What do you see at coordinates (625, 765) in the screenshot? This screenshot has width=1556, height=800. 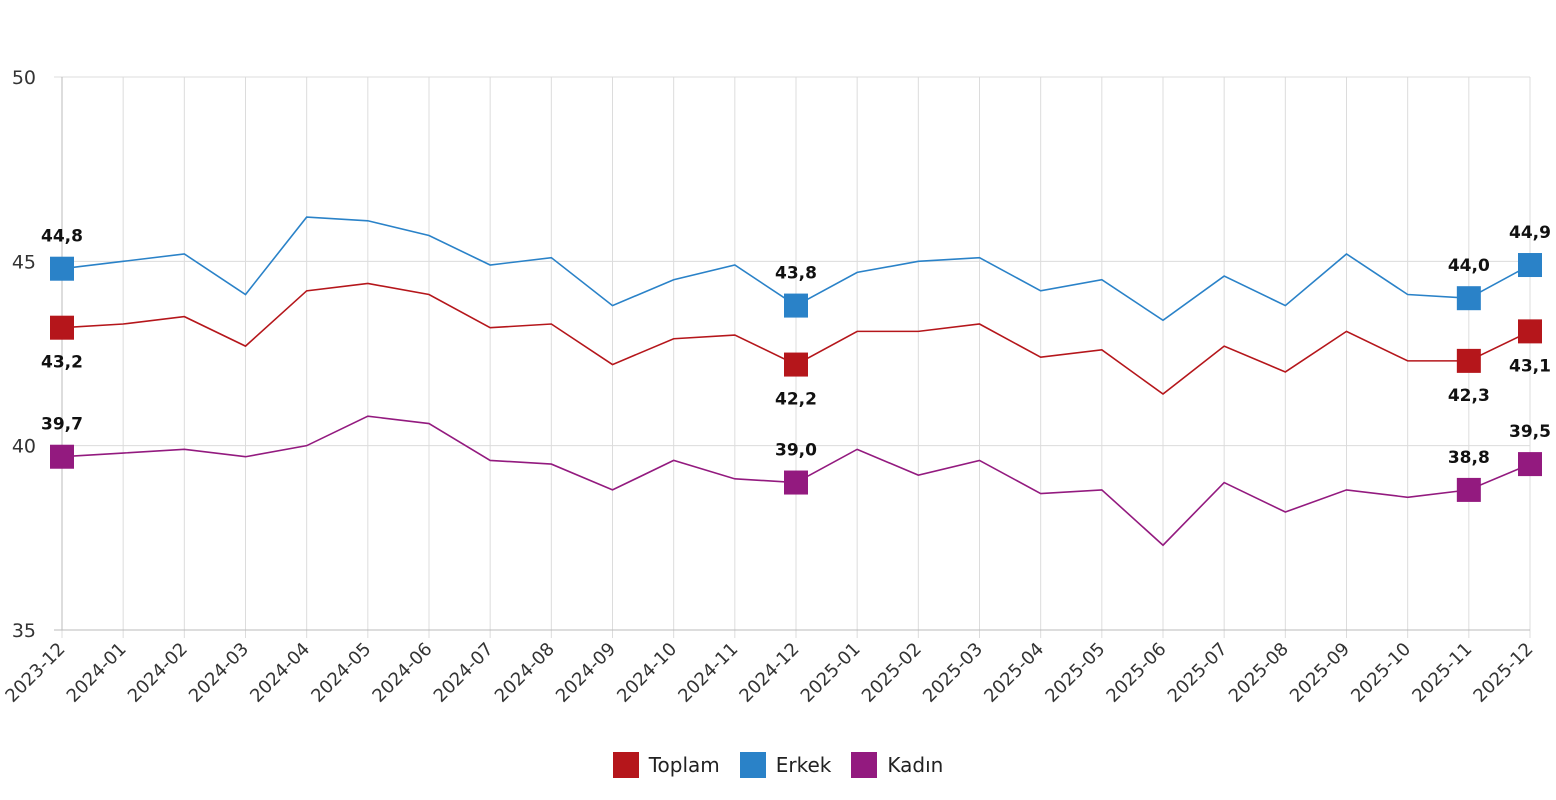 I see `legend-swatch-toplam` at bounding box center [625, 765].